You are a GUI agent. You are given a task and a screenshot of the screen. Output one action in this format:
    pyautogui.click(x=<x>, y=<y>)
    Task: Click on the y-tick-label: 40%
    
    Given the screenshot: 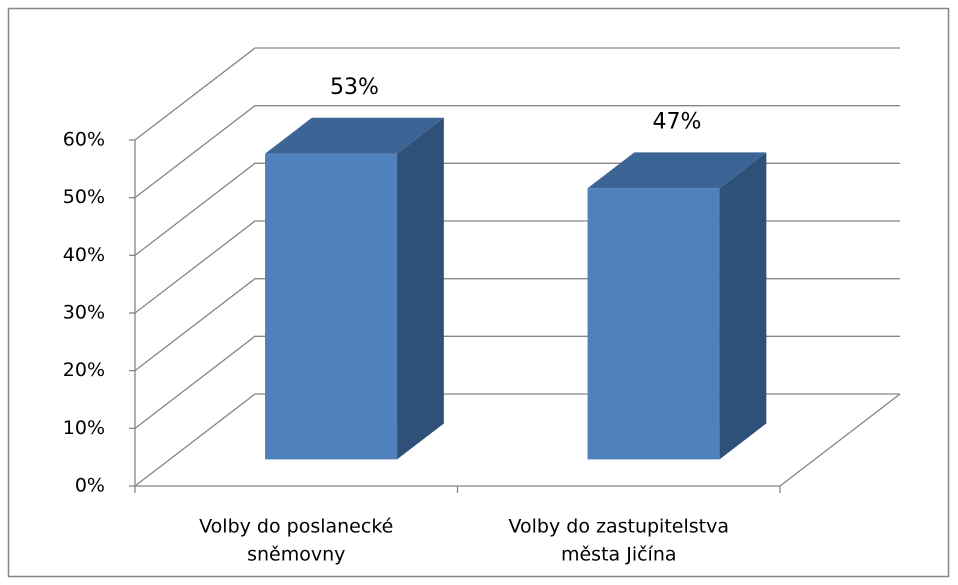 What is the action you would take?
    pyautogui.click(x=84, y=255)
    